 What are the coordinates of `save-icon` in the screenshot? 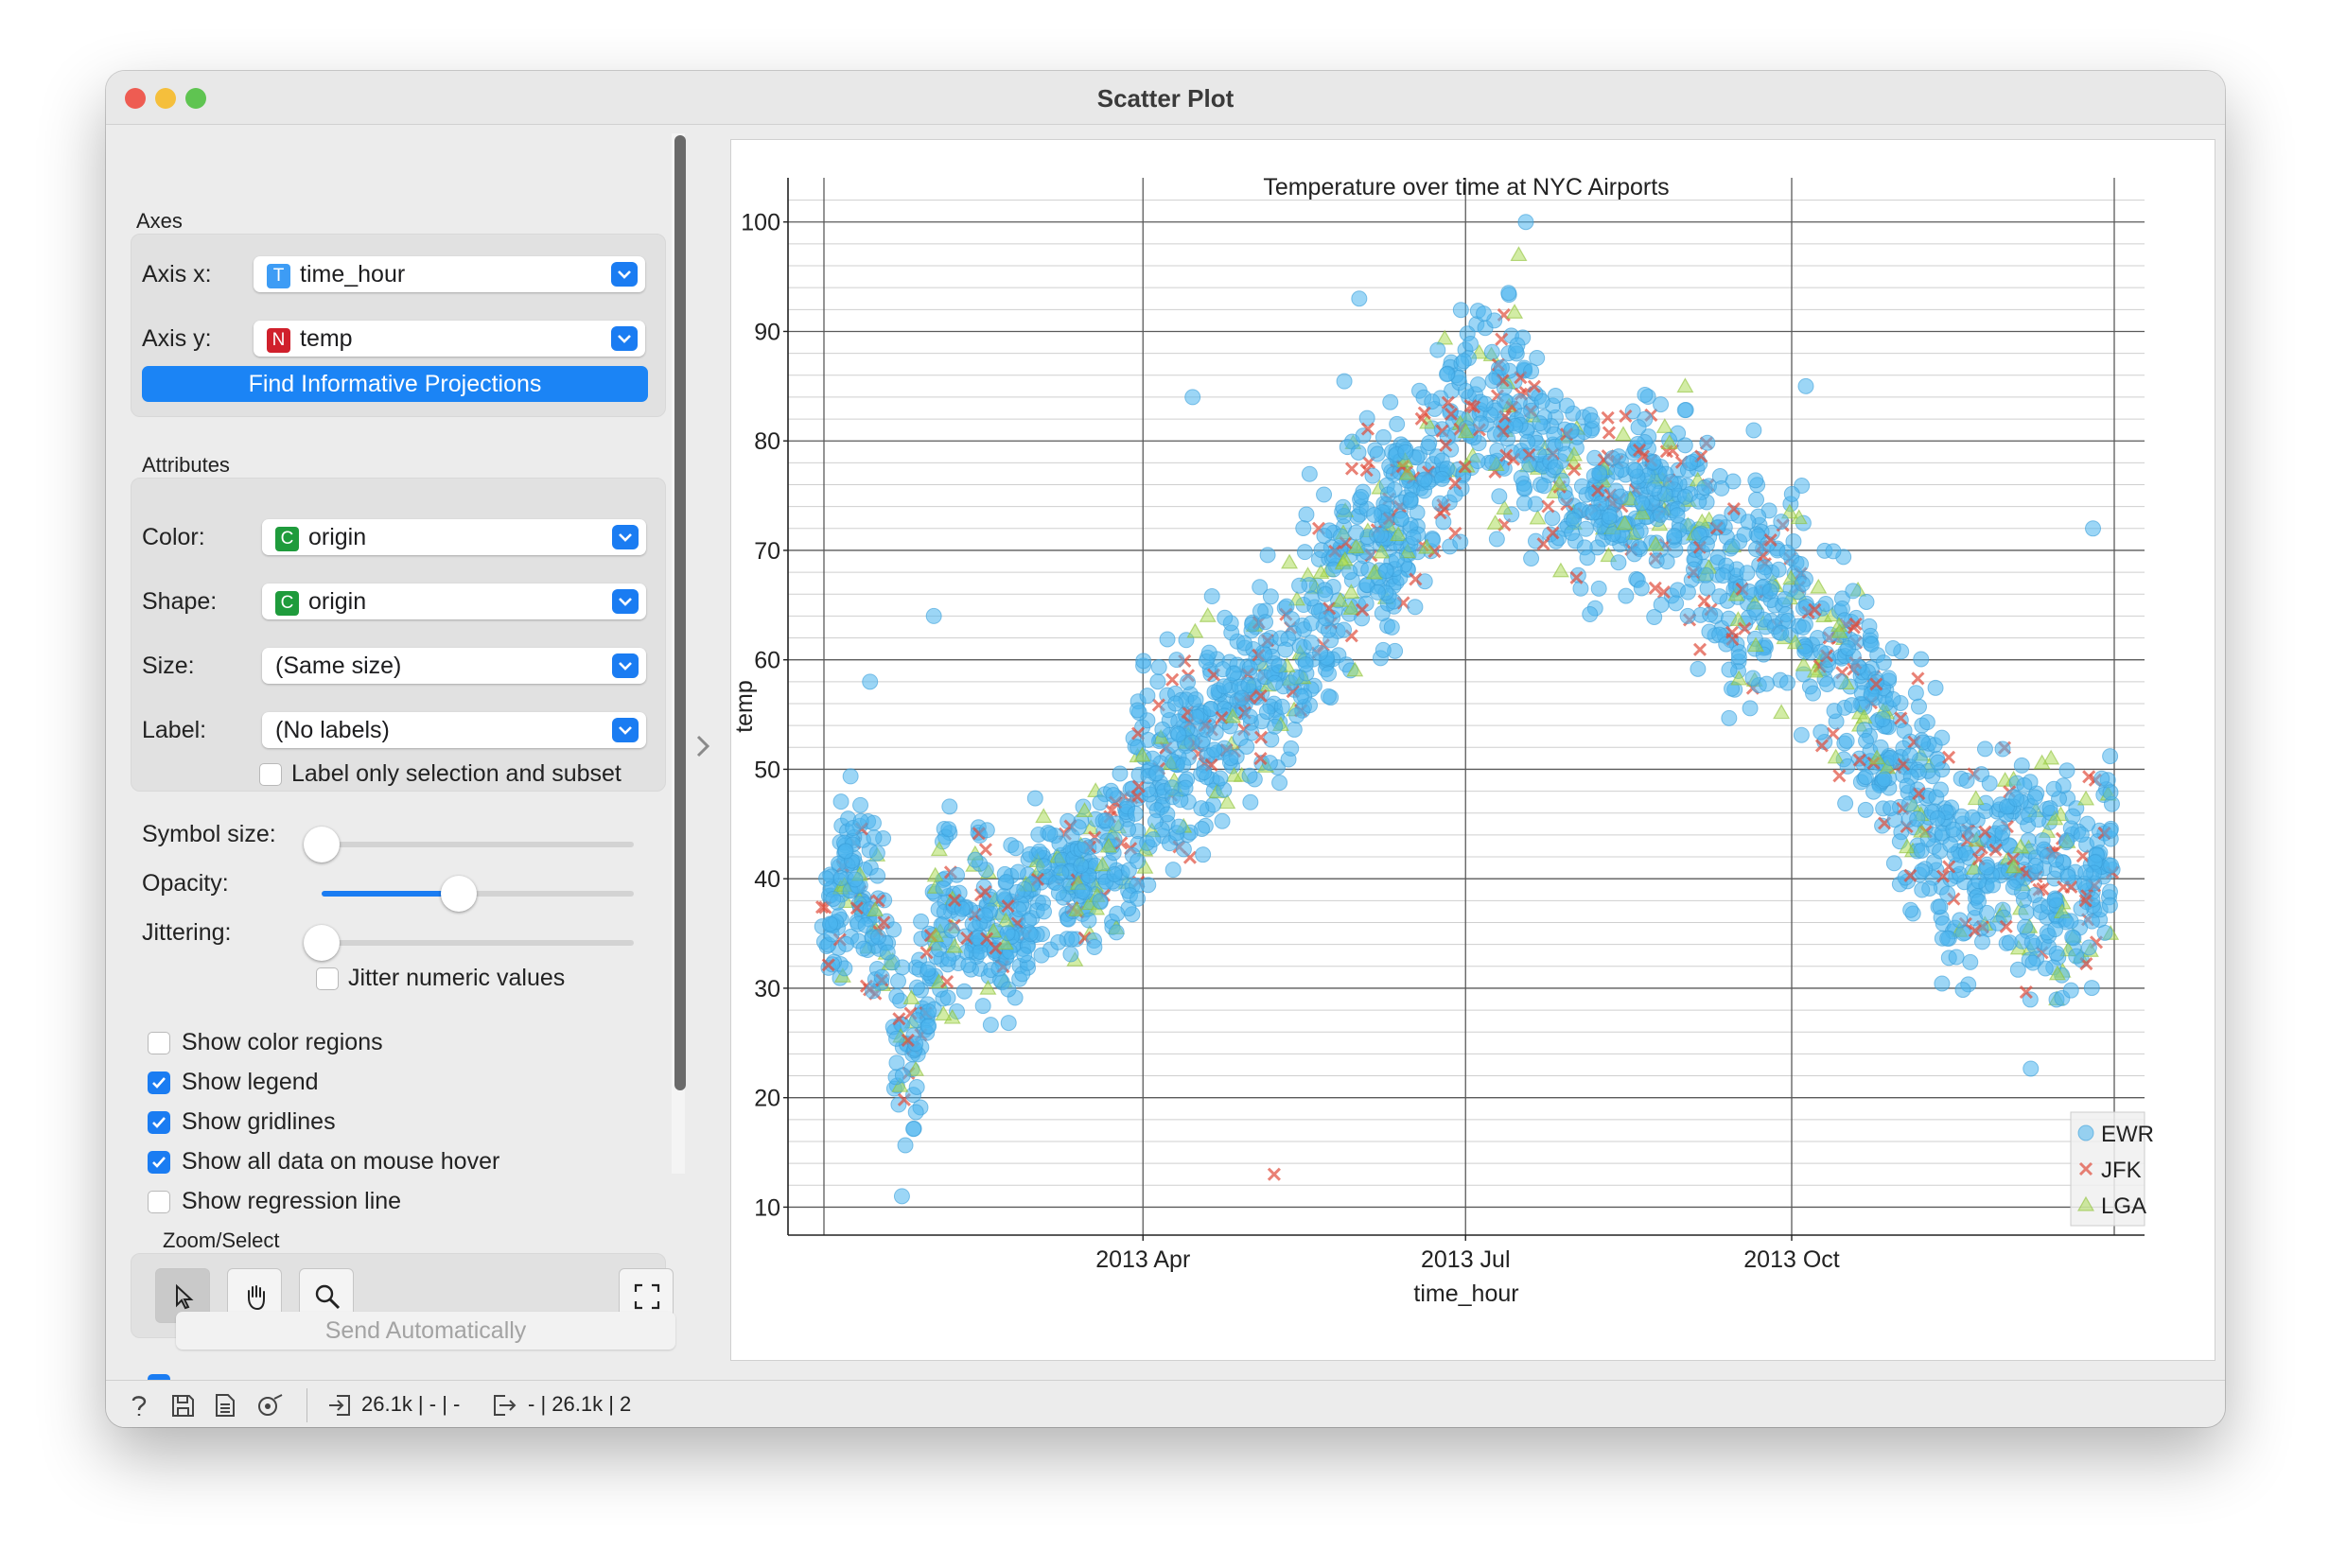 It's located at (182, 1406).